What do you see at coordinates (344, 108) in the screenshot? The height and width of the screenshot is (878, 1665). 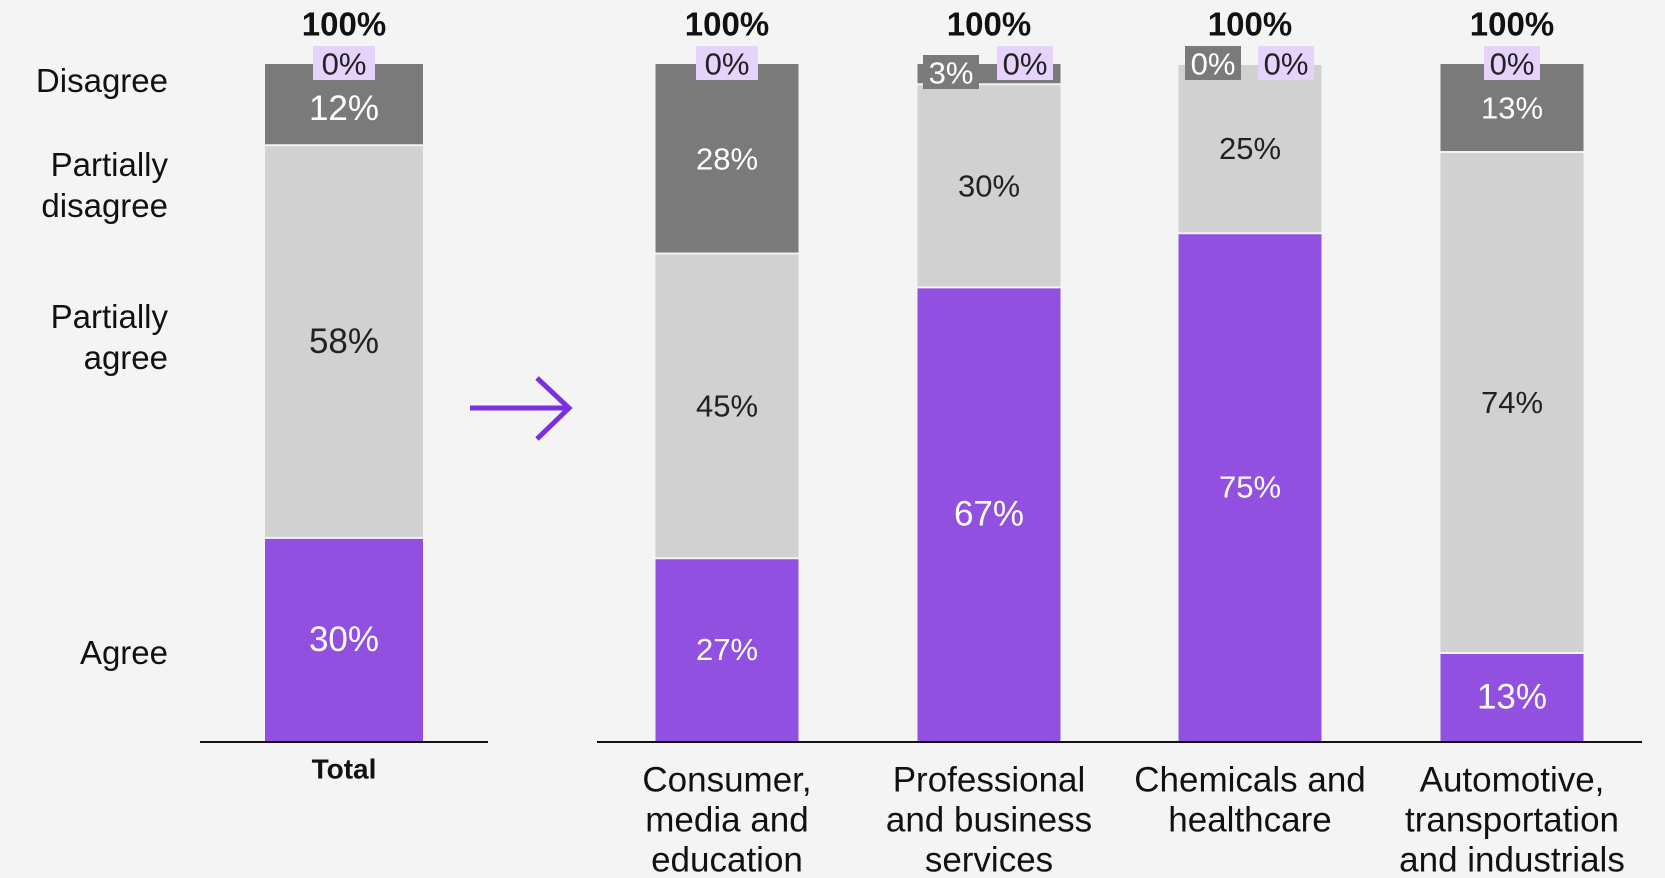 I see `value-label-disagree: 12%` at bounding box center [344, 108].